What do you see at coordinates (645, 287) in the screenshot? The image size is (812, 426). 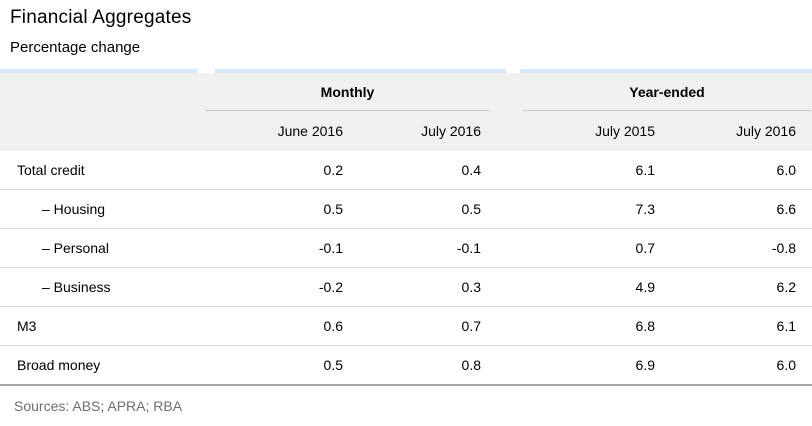 I see `cell-value: 4.9` at bounding box center [645, 287].